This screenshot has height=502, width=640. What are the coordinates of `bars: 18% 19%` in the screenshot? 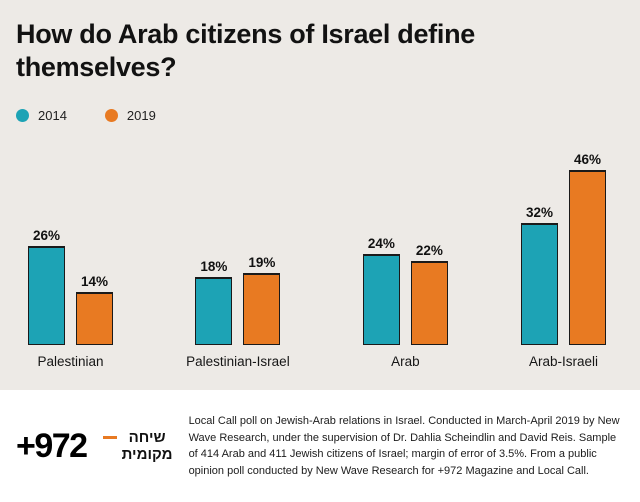 It's located at (238, 300).